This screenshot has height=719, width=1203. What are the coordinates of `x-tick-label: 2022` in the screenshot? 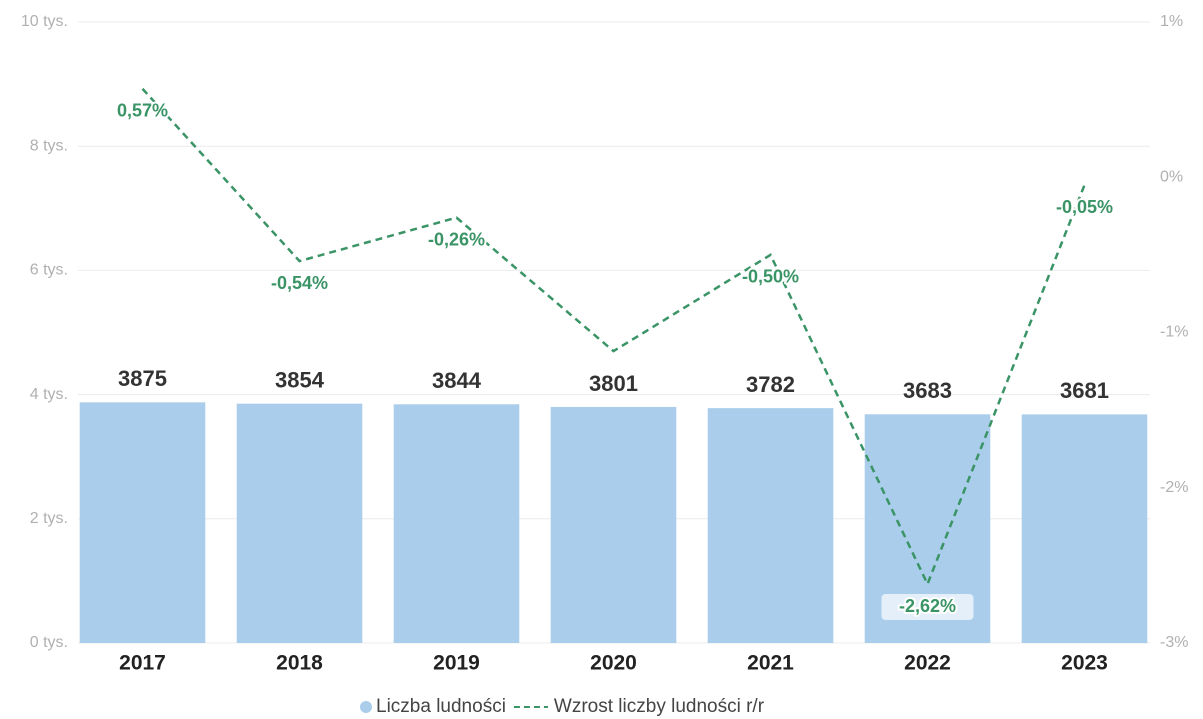 It's located at (927, 663).